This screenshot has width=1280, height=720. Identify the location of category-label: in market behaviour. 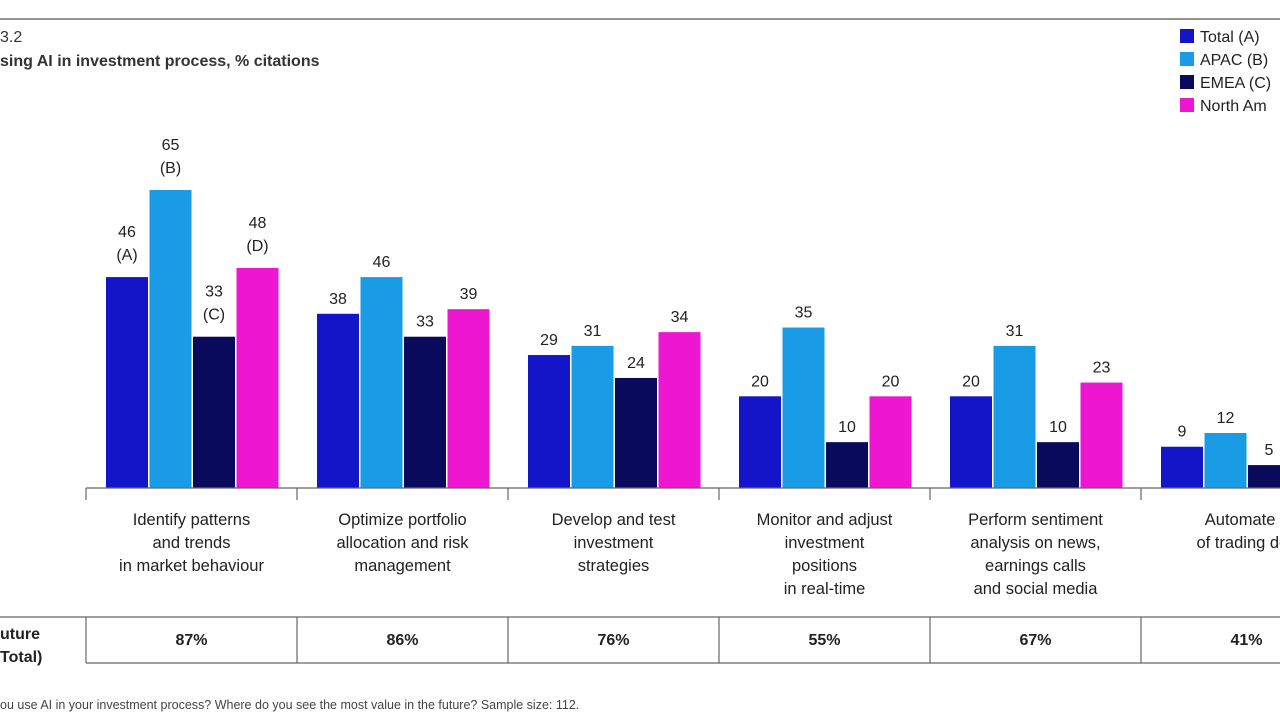
(191, 566).